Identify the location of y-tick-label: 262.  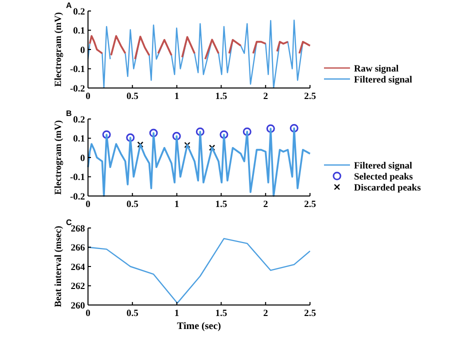
(78, 287).